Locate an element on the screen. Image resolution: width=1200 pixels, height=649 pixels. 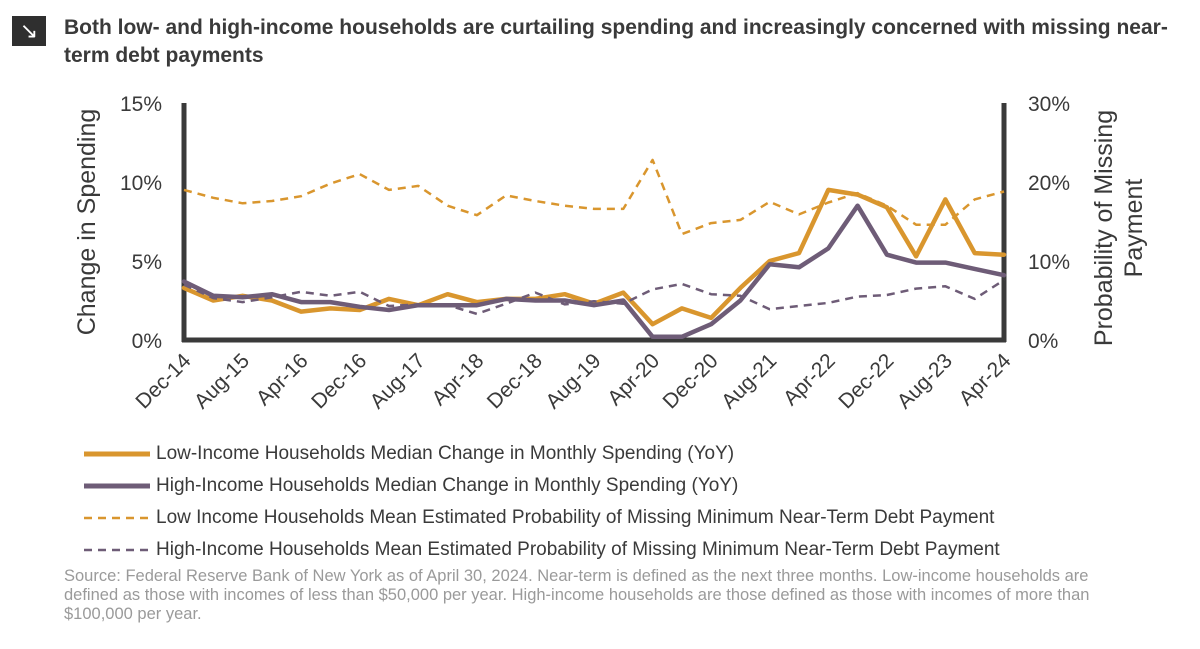
x-tick-label: Dec-14 is located at coordinates (163, 381).